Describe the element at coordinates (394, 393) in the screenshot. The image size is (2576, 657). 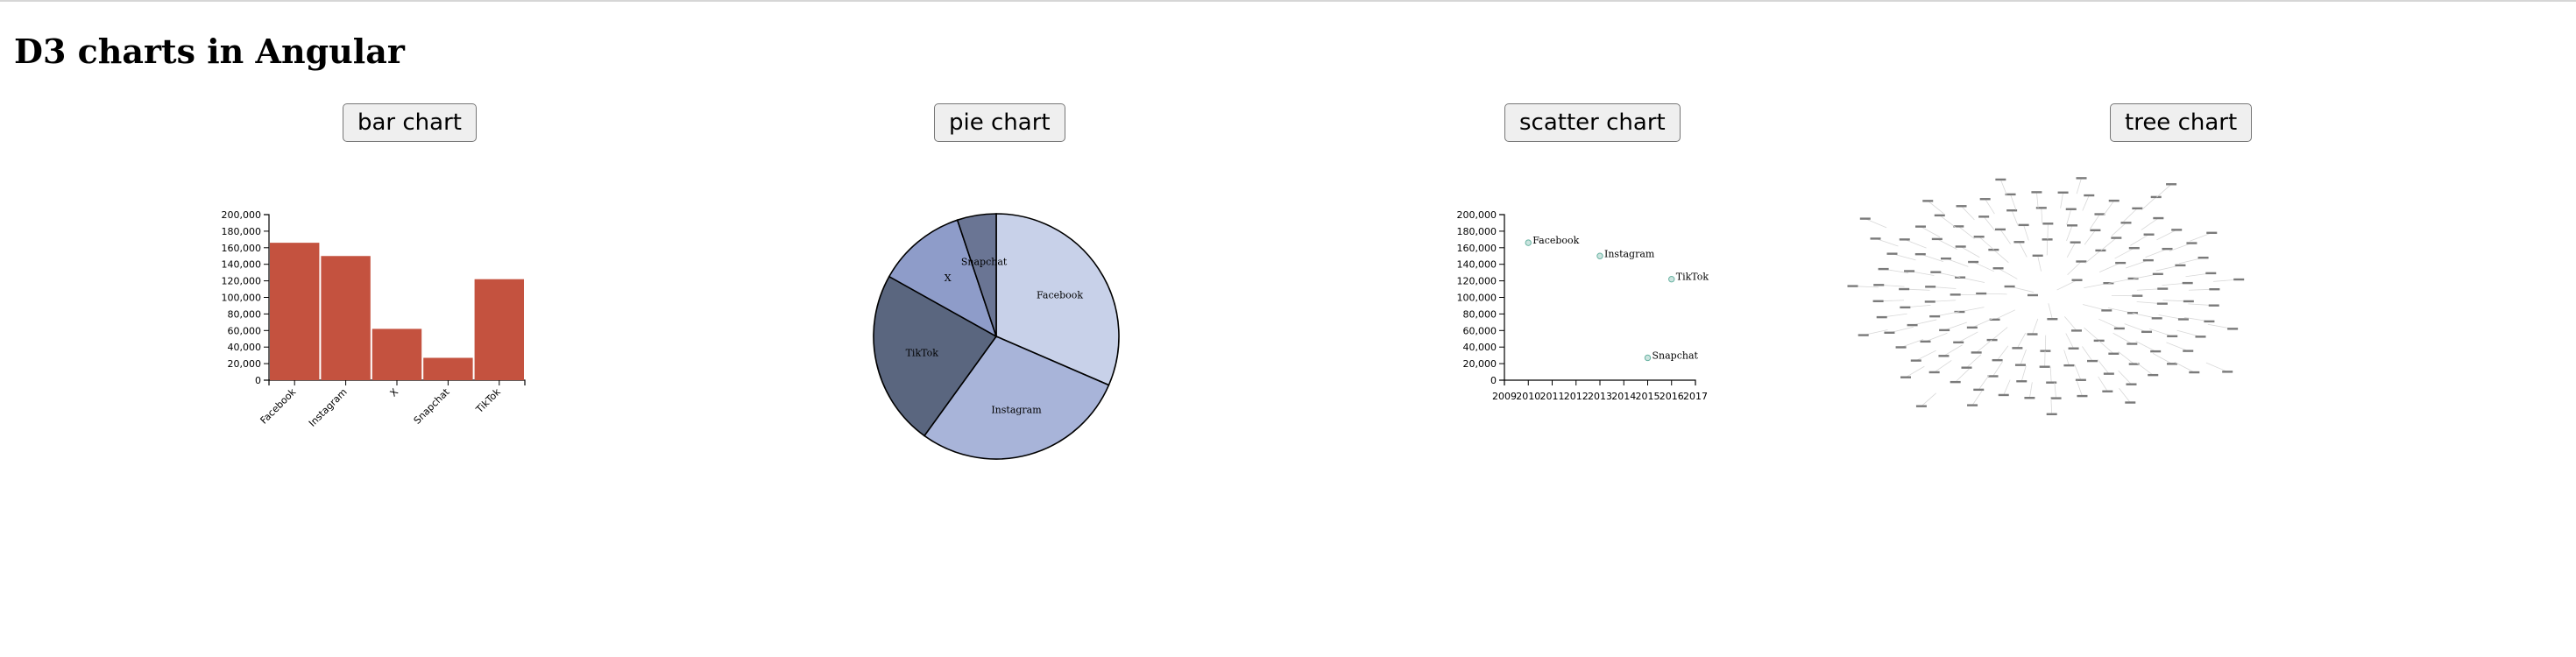
I see `bar-x-tick-label: X` at that location.